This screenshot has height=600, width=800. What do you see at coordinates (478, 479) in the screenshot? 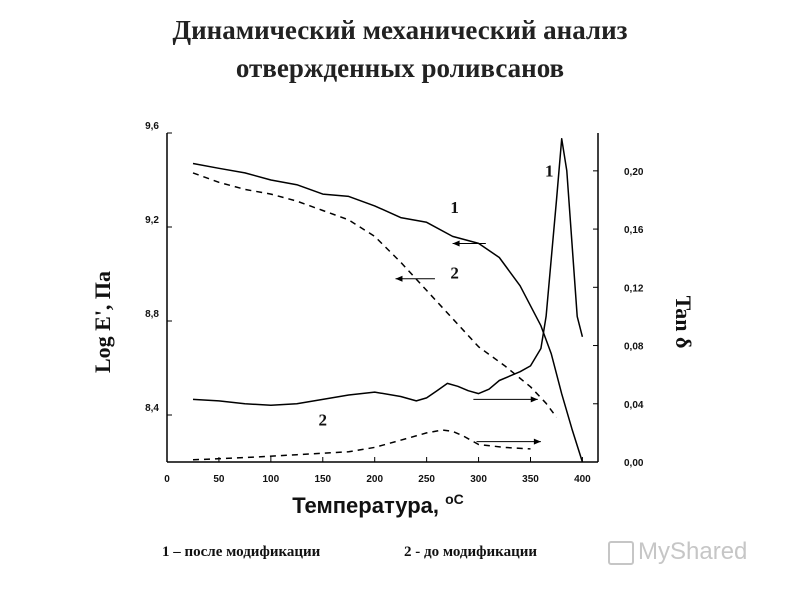
I see `x-tick-label: 300` at bounding box center [478, 479].